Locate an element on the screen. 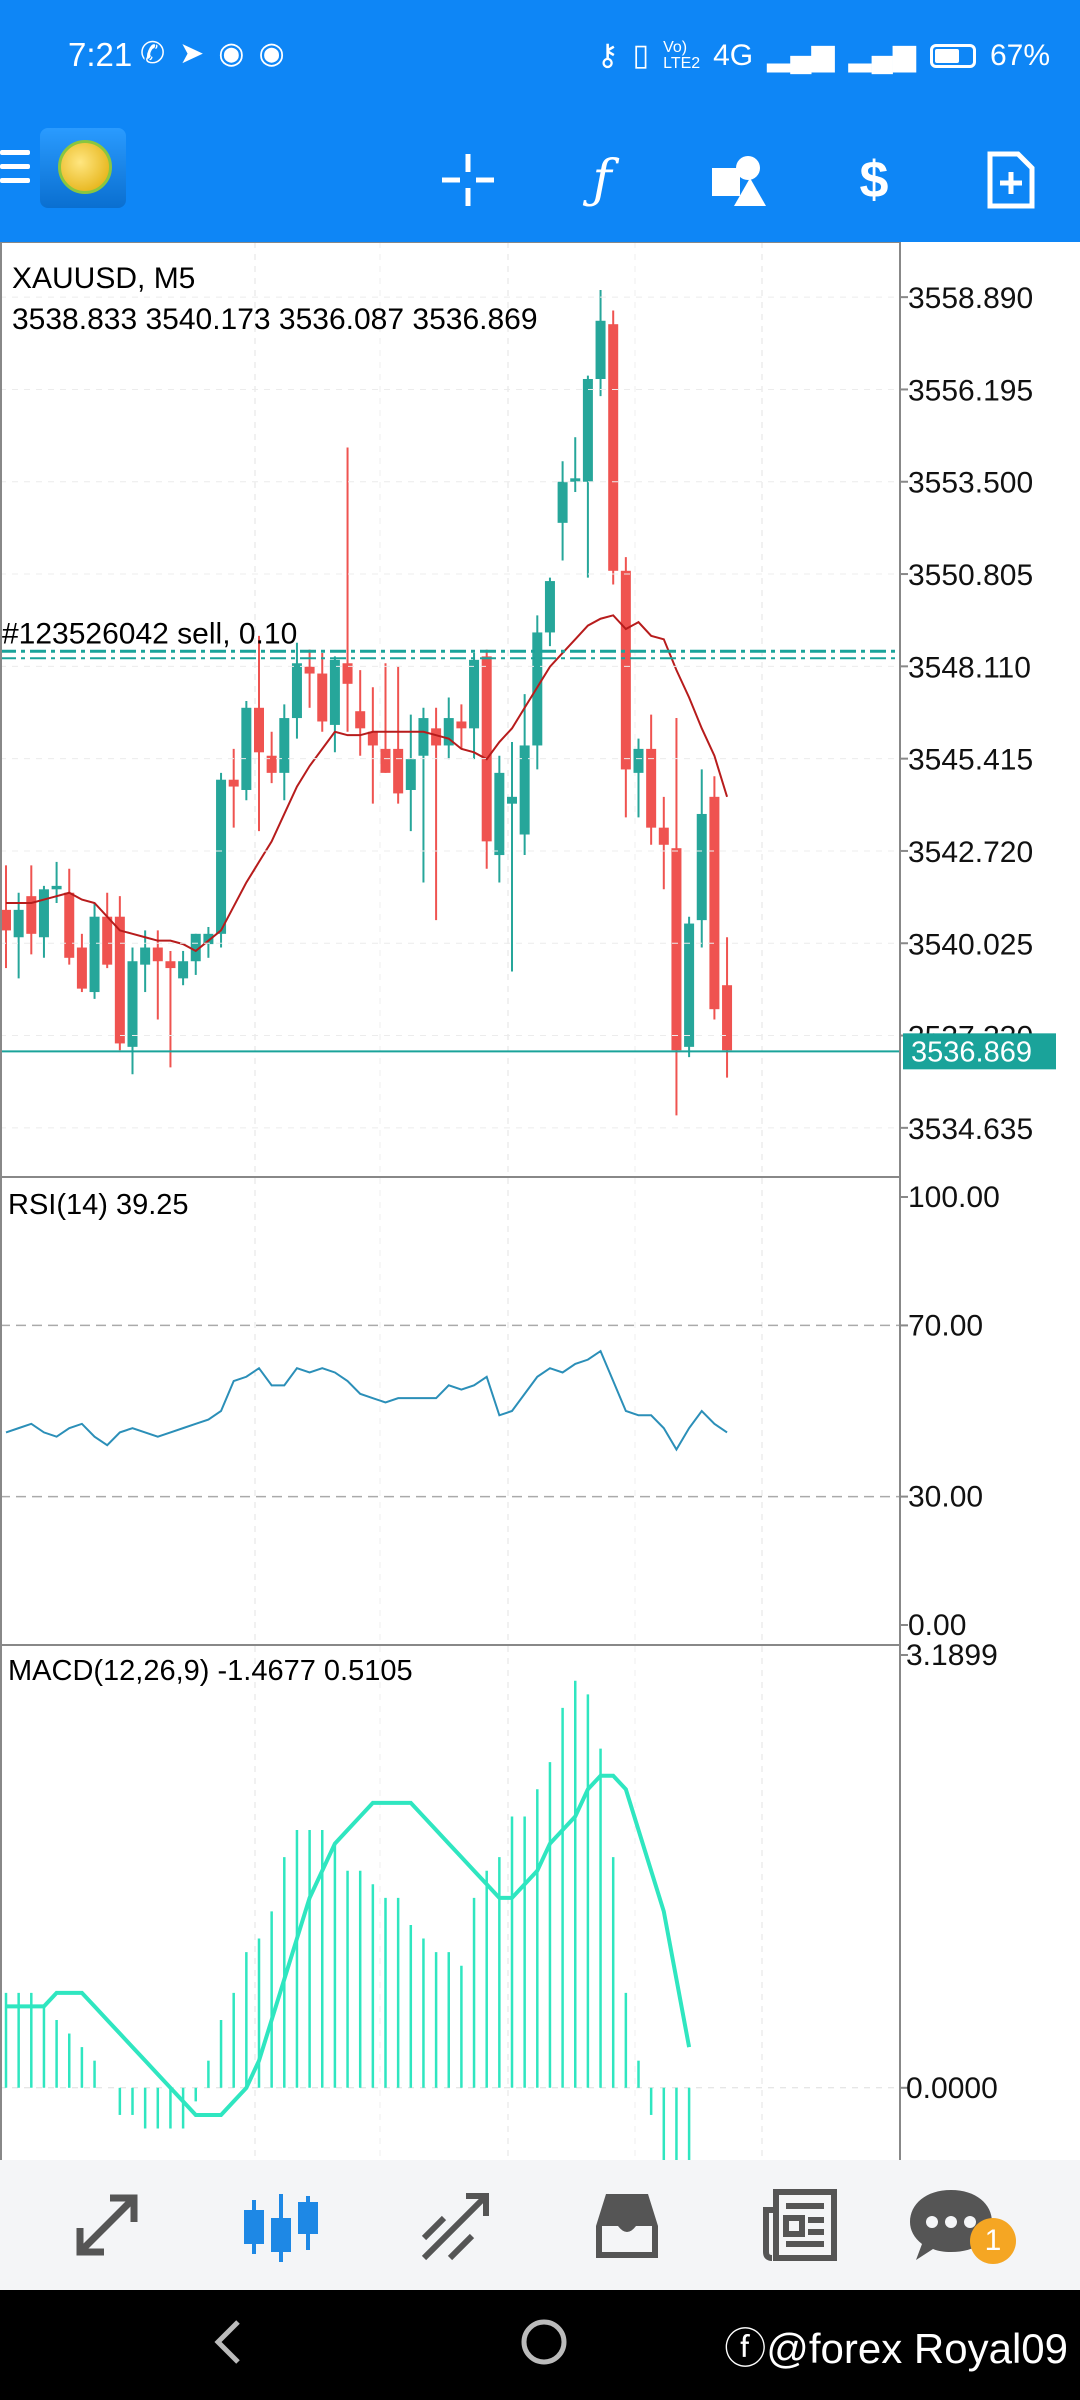  rsi-tick-label: 70.00 is located at coordinates (945, 1325).